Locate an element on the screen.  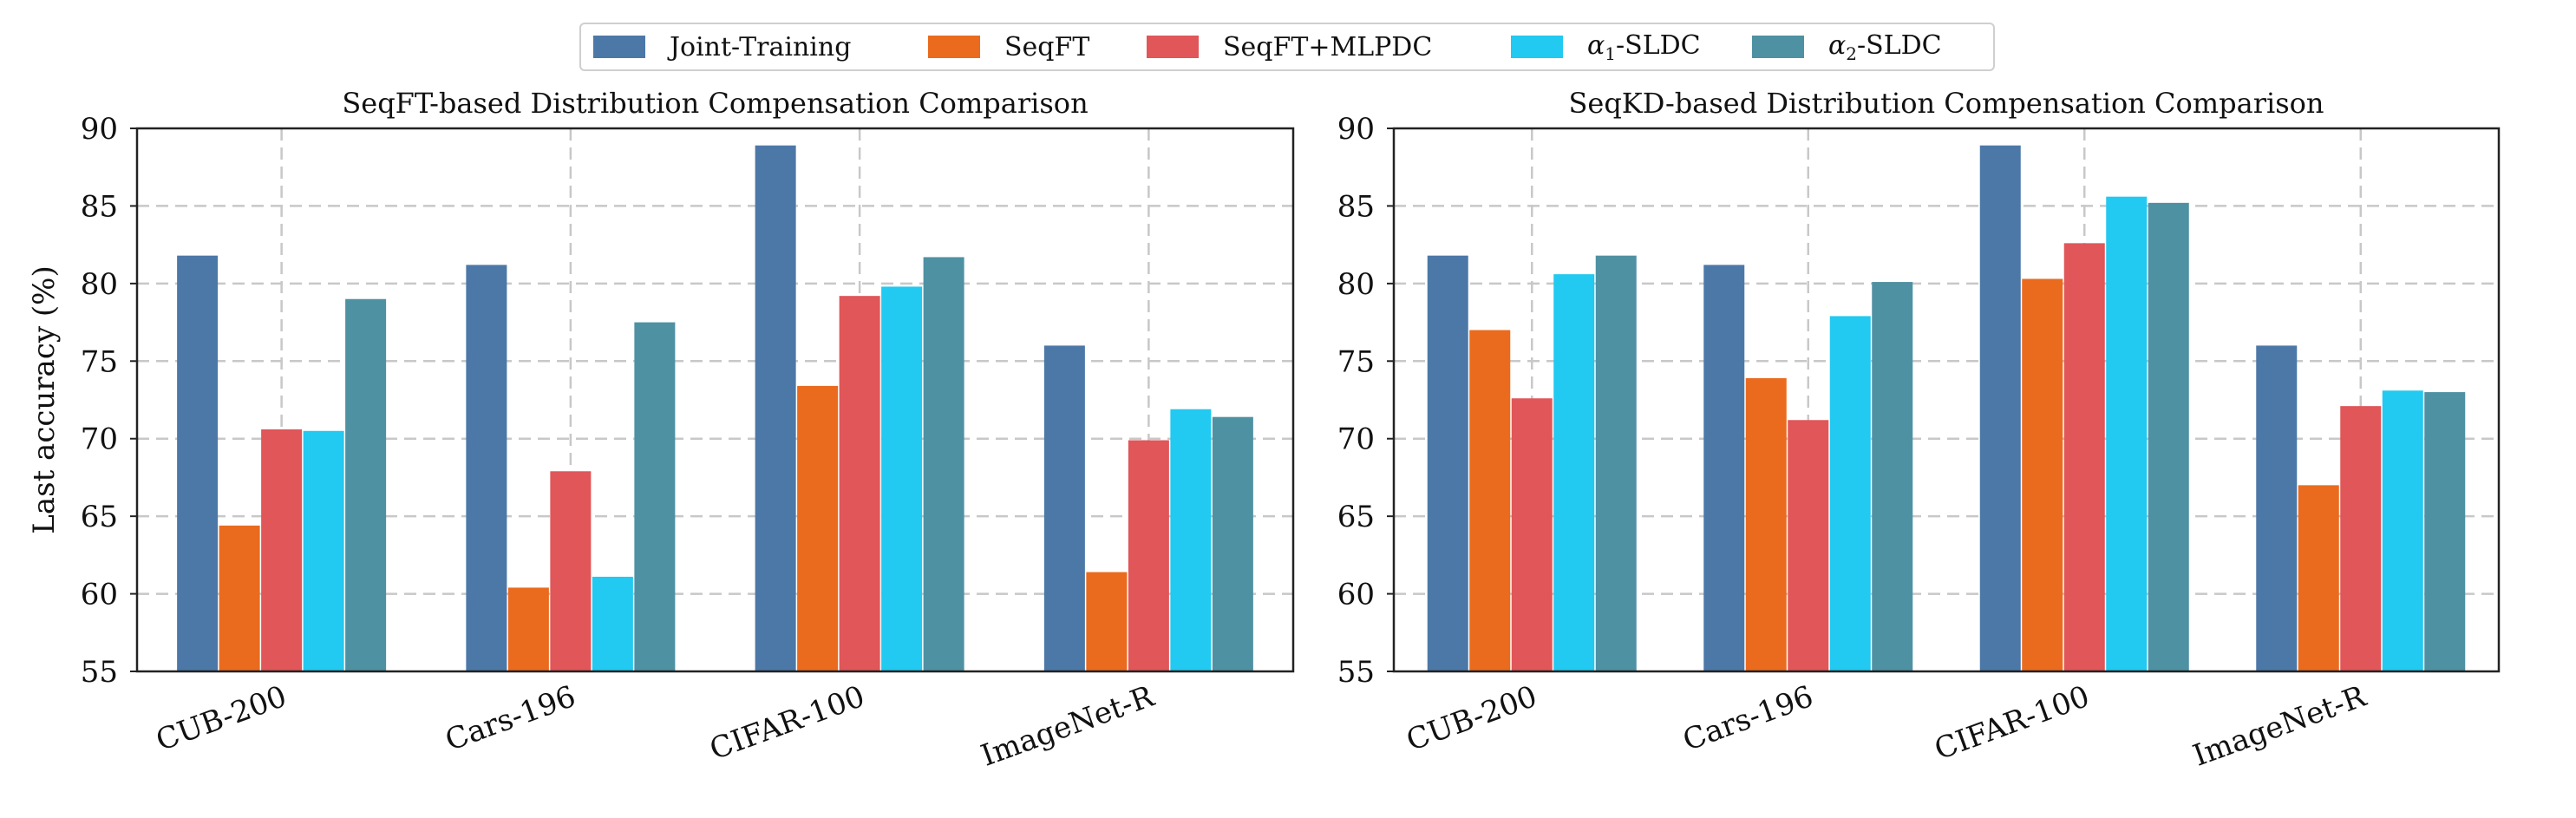
legend-label-joint-training: Joint-Training is located at coordinates (761, 46).